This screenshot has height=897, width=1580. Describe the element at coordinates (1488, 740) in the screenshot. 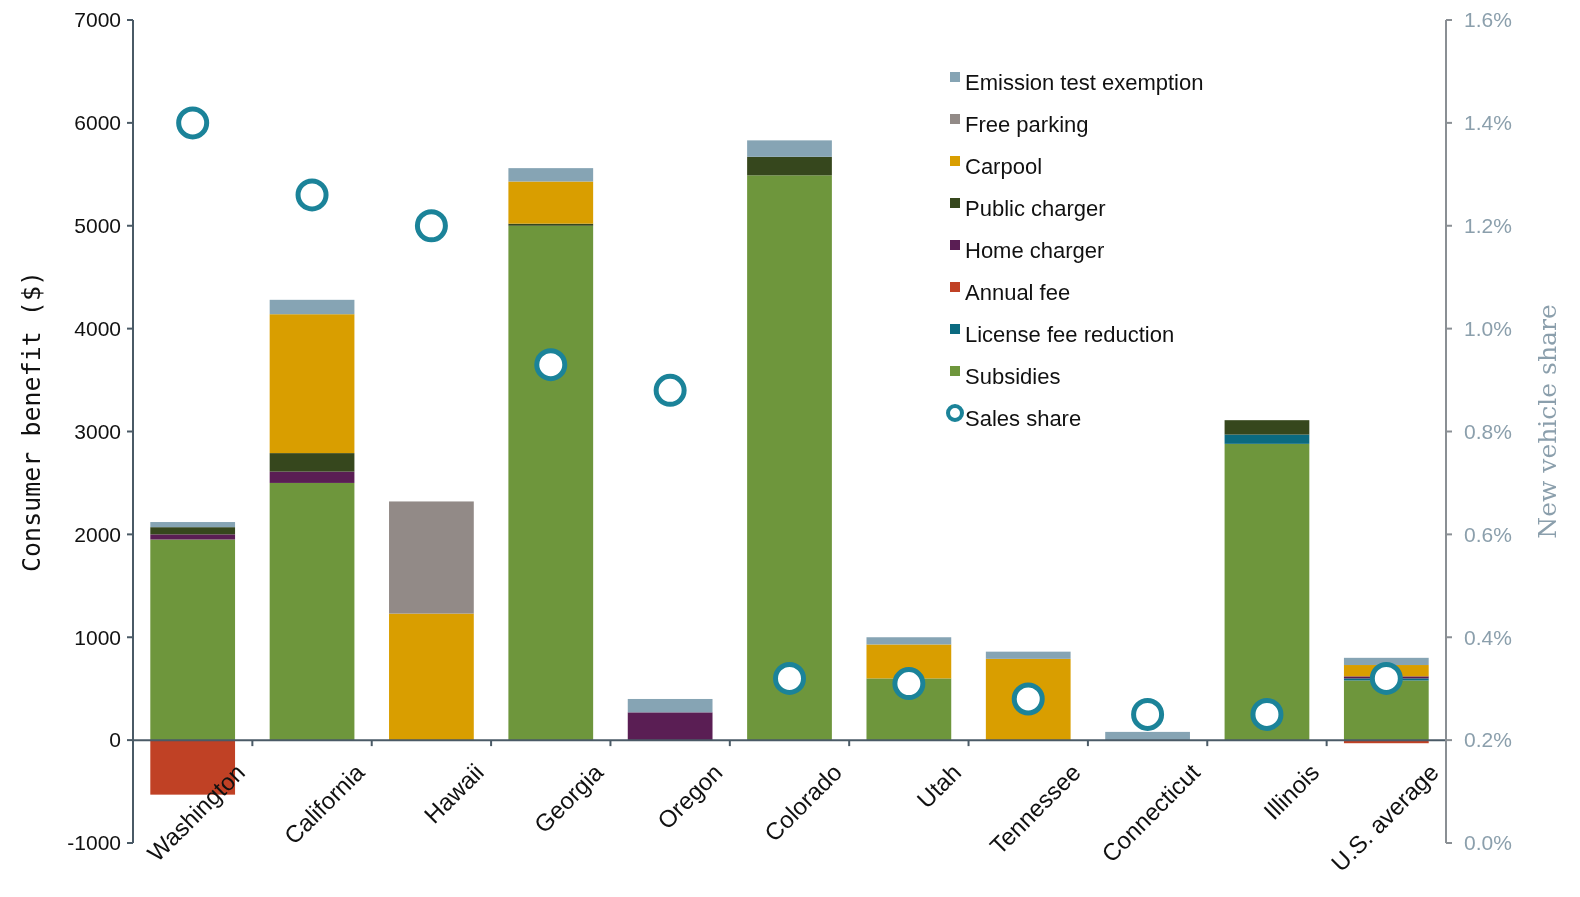

I see `y2-tick-label: 0.2%` at that location.